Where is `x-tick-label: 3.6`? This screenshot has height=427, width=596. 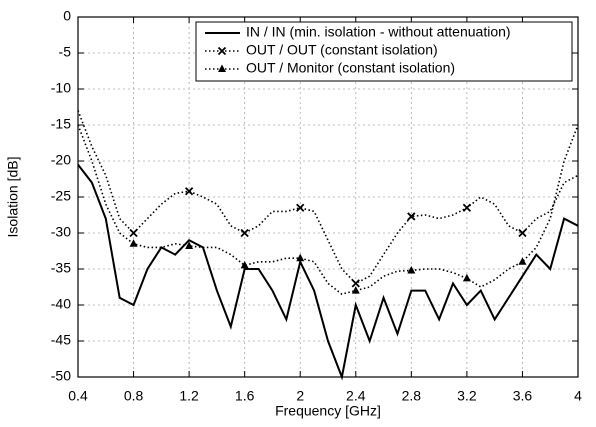 x-tick-label: 3.6 is located at coordinates (523, 396).